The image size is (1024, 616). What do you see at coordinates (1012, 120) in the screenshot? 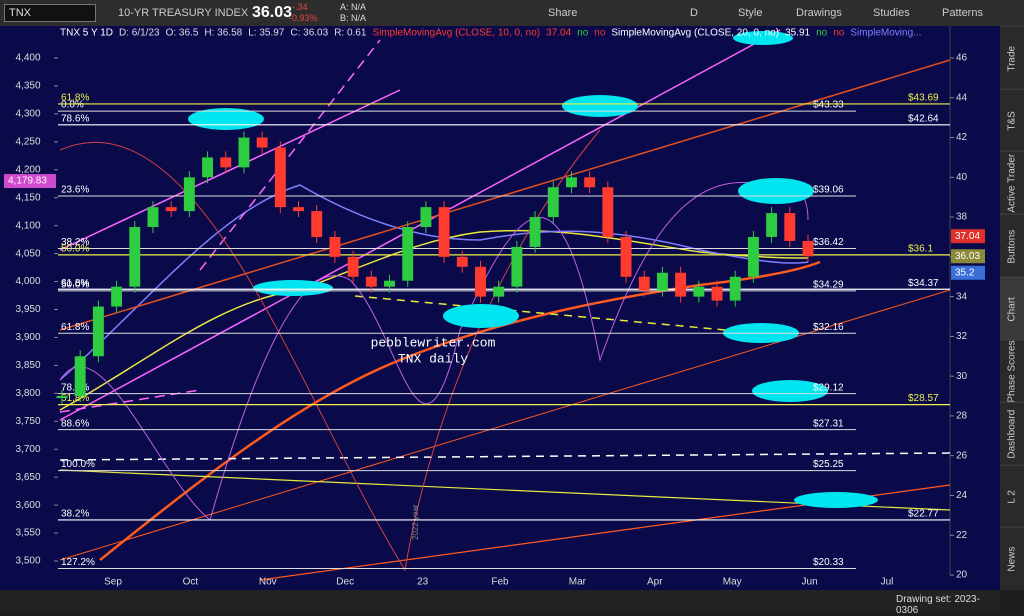
I see `sidebar-tab: T&S` at bounding box center [1012, 120].